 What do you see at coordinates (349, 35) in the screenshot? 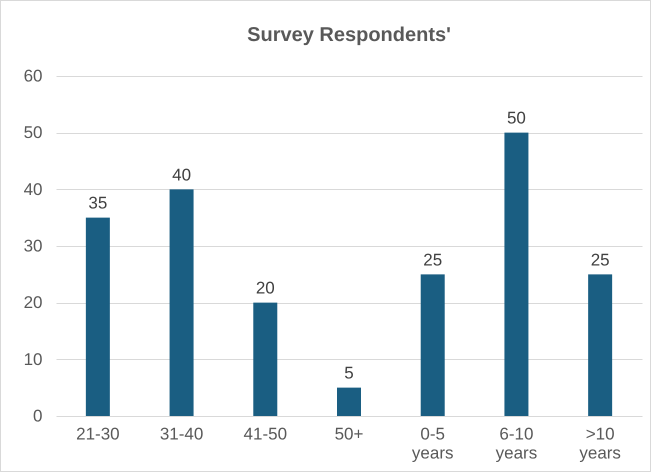
I see `chart-title: Survey Respondents'` at bounding box center [349, 35].